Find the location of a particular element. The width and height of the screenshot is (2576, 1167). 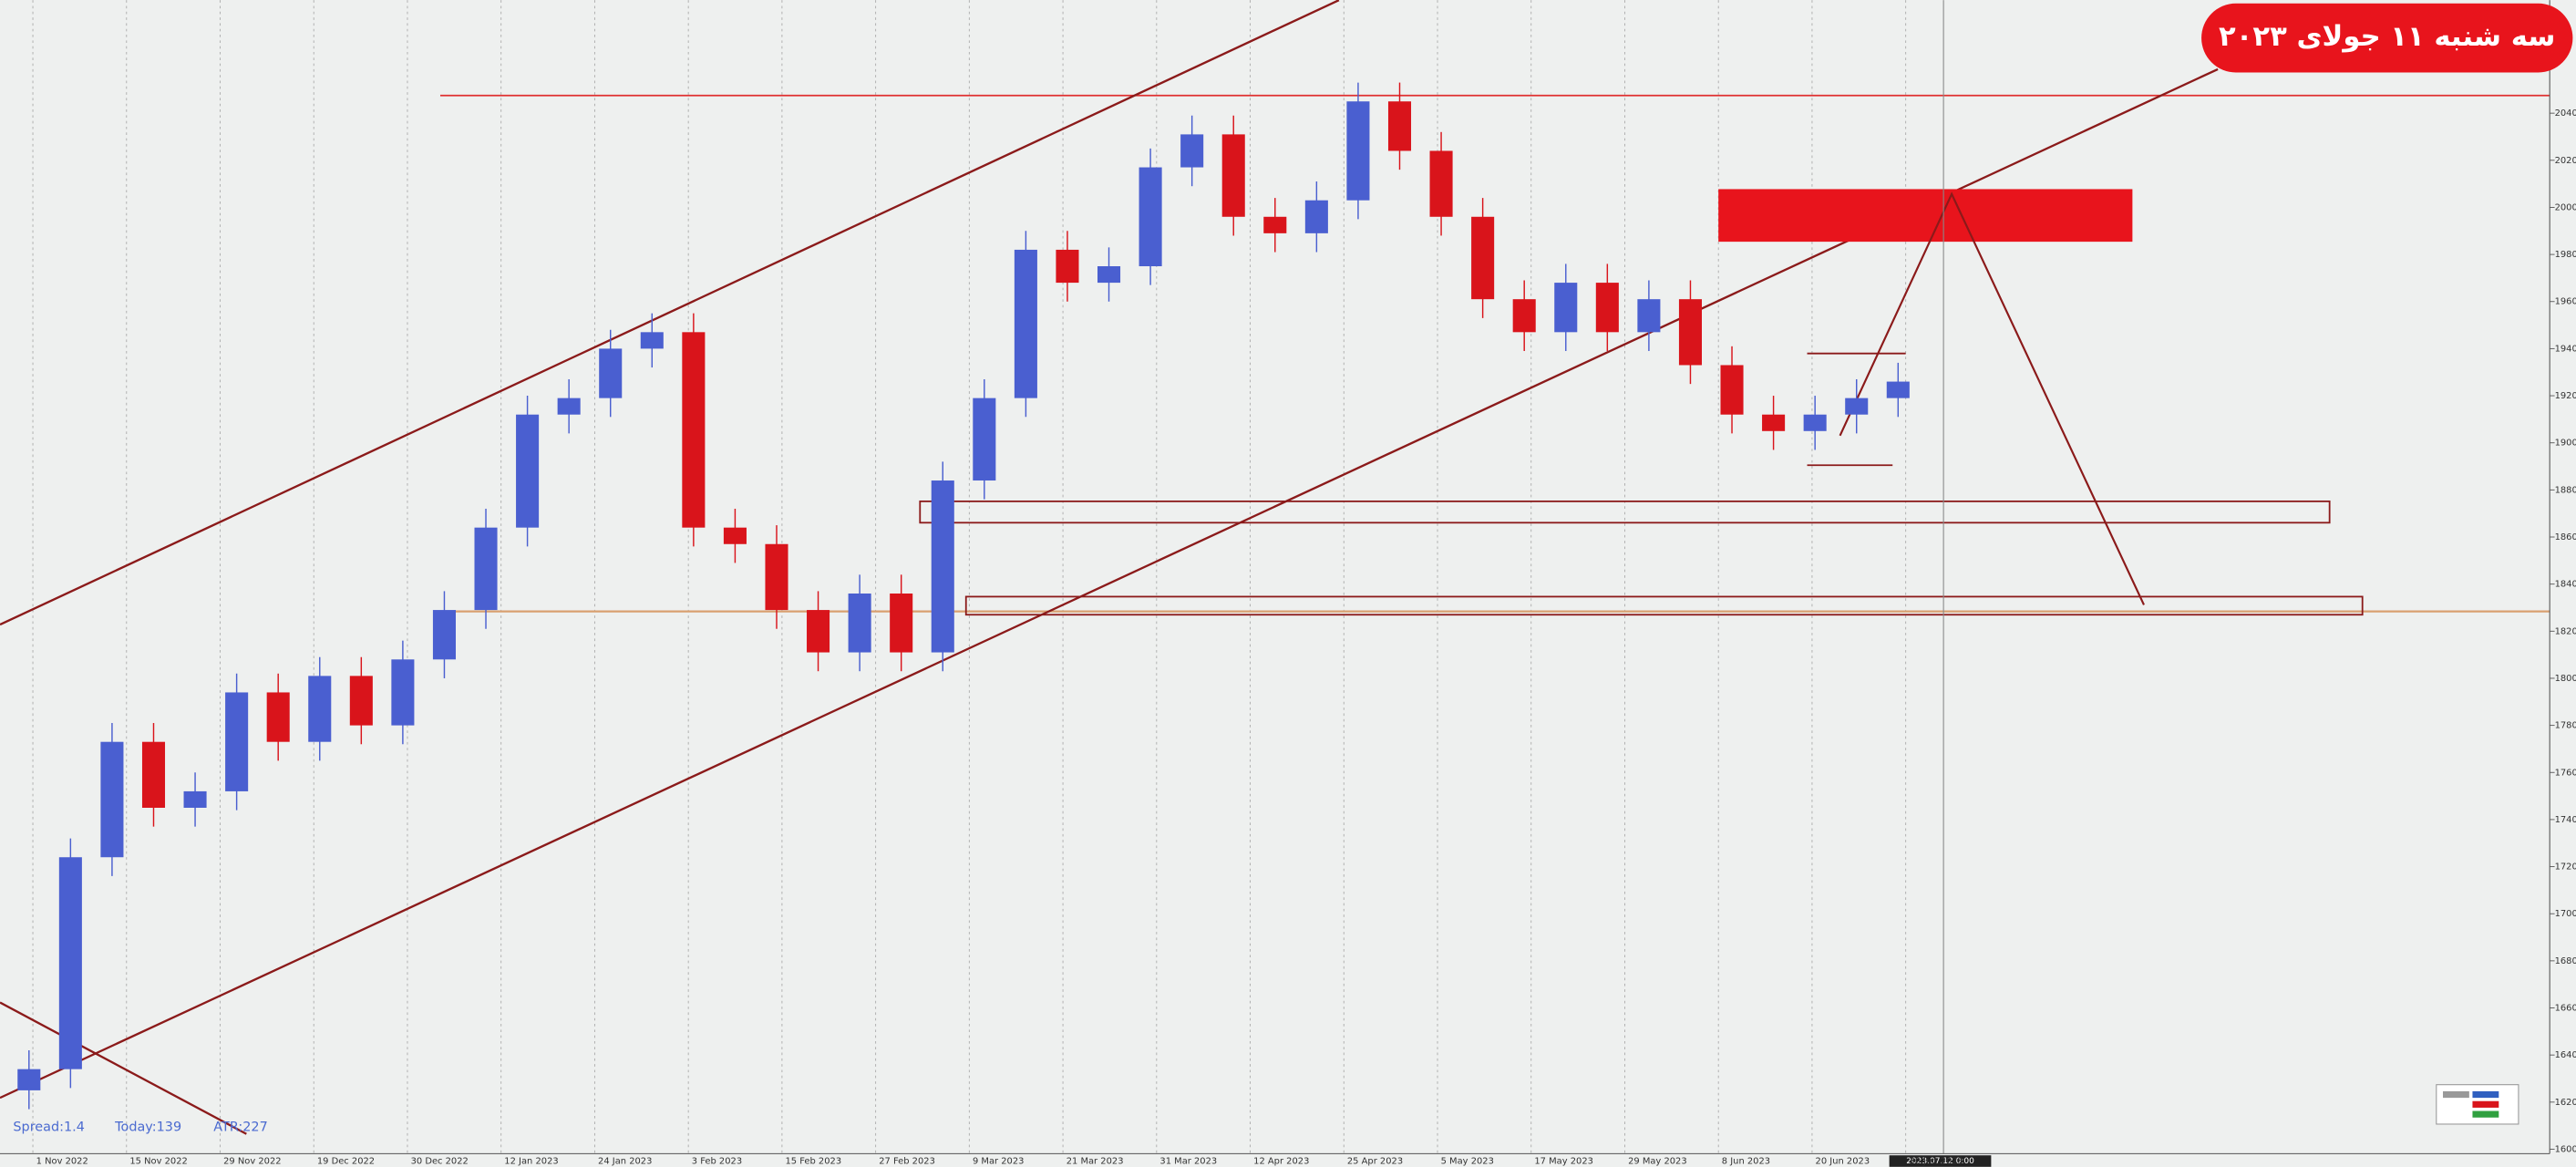

y-tick-label: 1780 is located at coordinates (2565, 726).